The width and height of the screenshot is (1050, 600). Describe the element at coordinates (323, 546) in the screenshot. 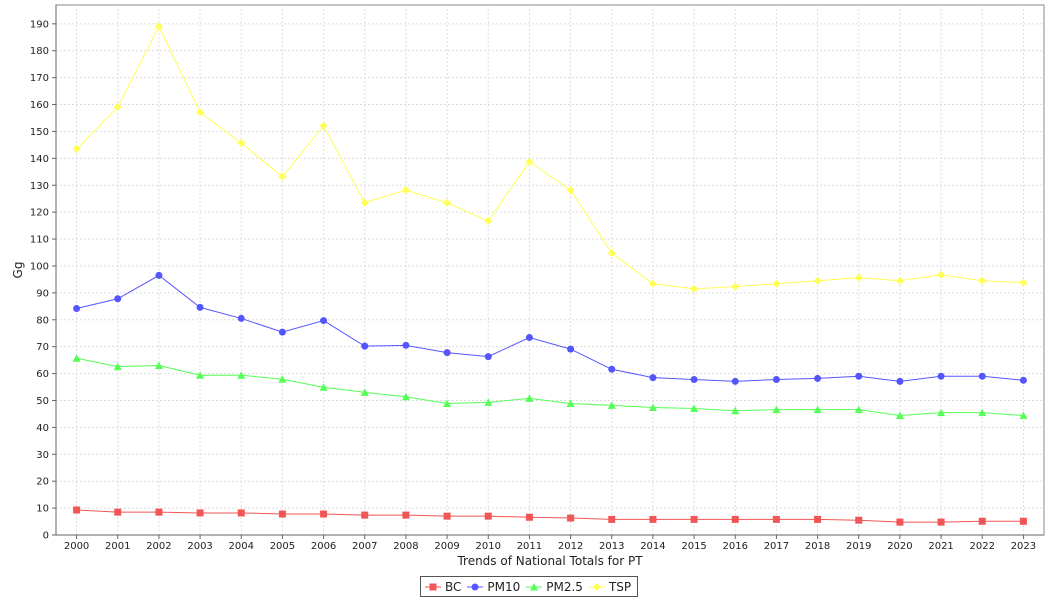

I see `x-tick-label: 2006` at that location.